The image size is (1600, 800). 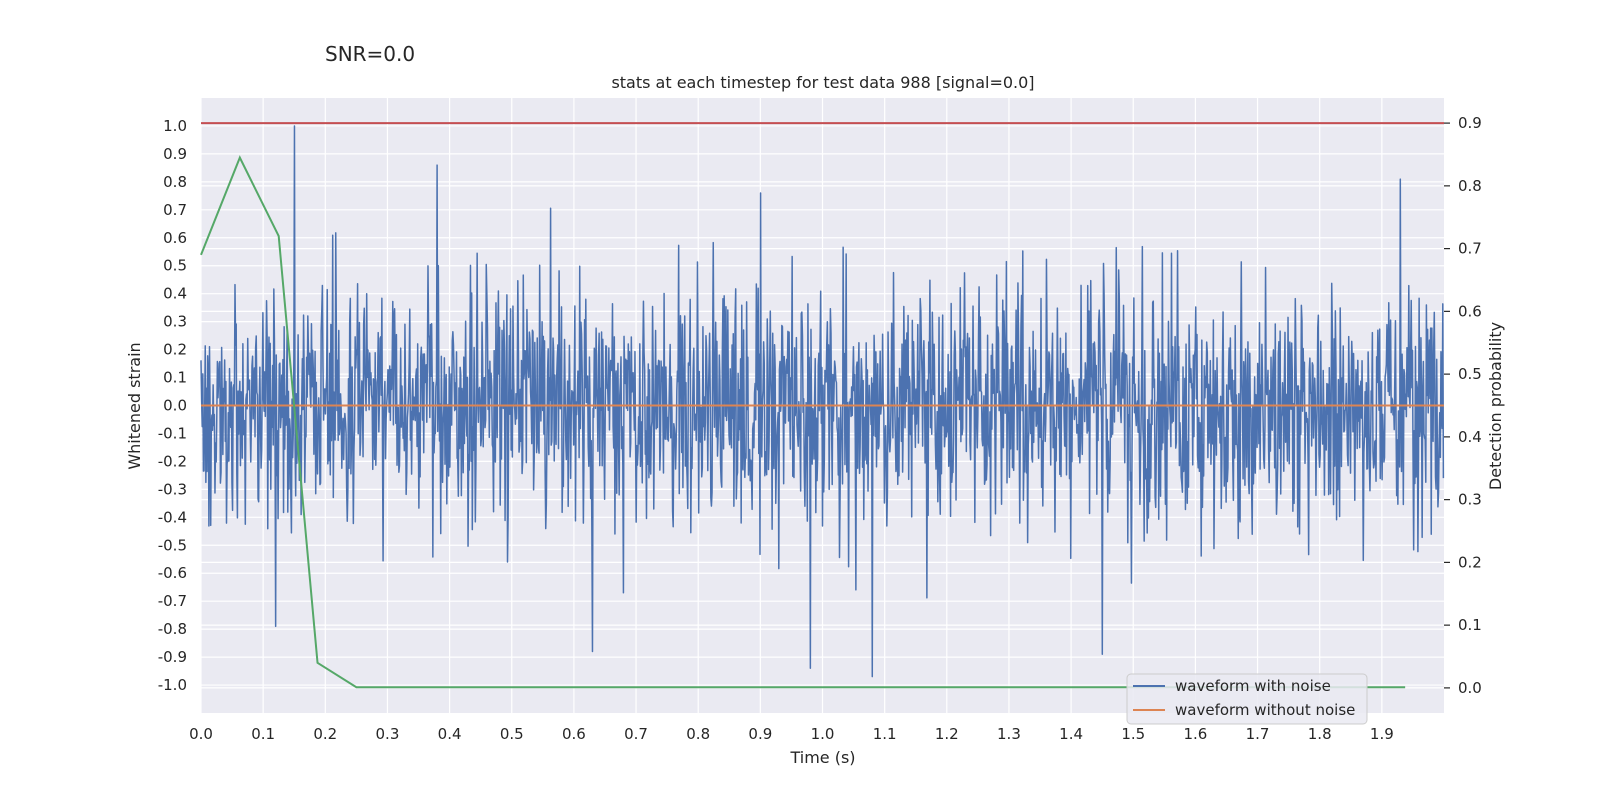 I want to click on y2-tick-labels: 0.9 0.8 0.7 0.6 0.5 0.4 0.3 0.2 0.1 0.0, so click(x=1463, y=405).